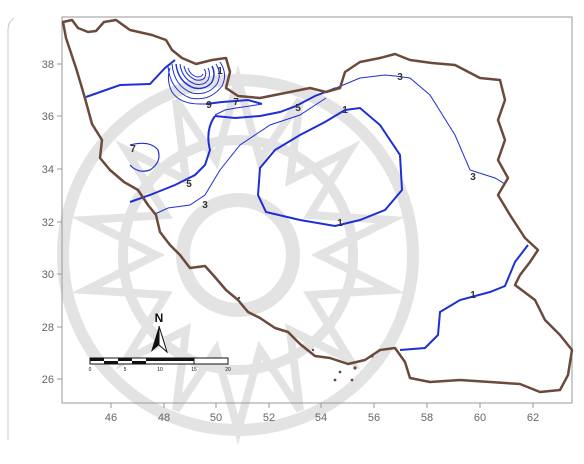  I want to click on north-arrow-label: N, so click(159, 318).